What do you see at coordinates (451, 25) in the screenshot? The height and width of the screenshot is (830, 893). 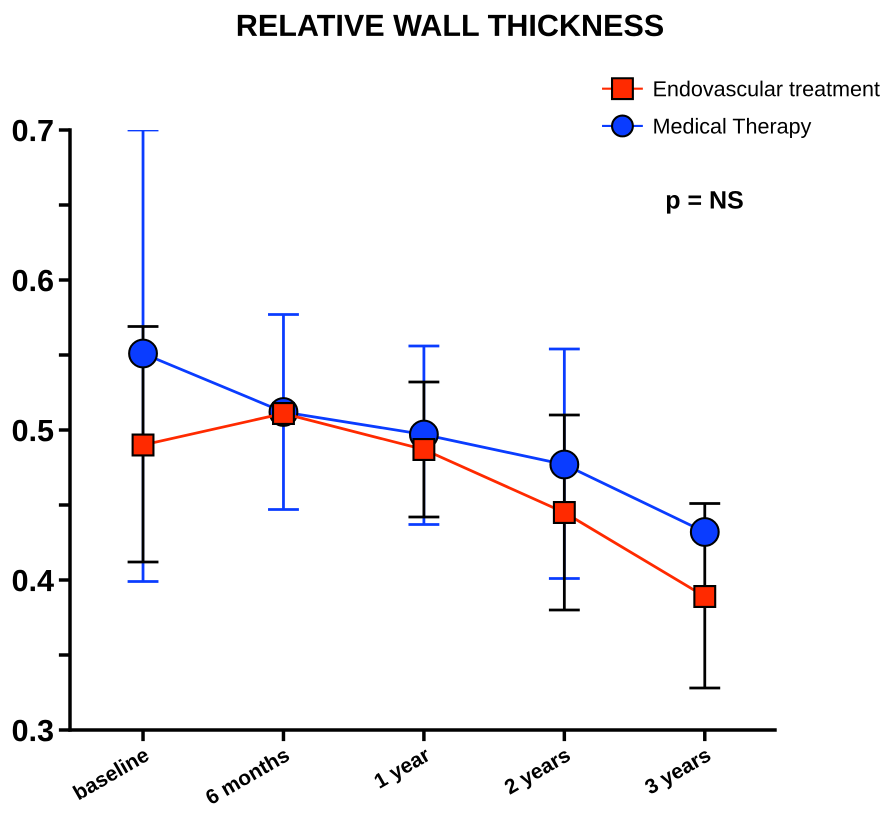 I see `chart-title: RELATIVE WALL THICKNESS` at bounding box center [451, 25].